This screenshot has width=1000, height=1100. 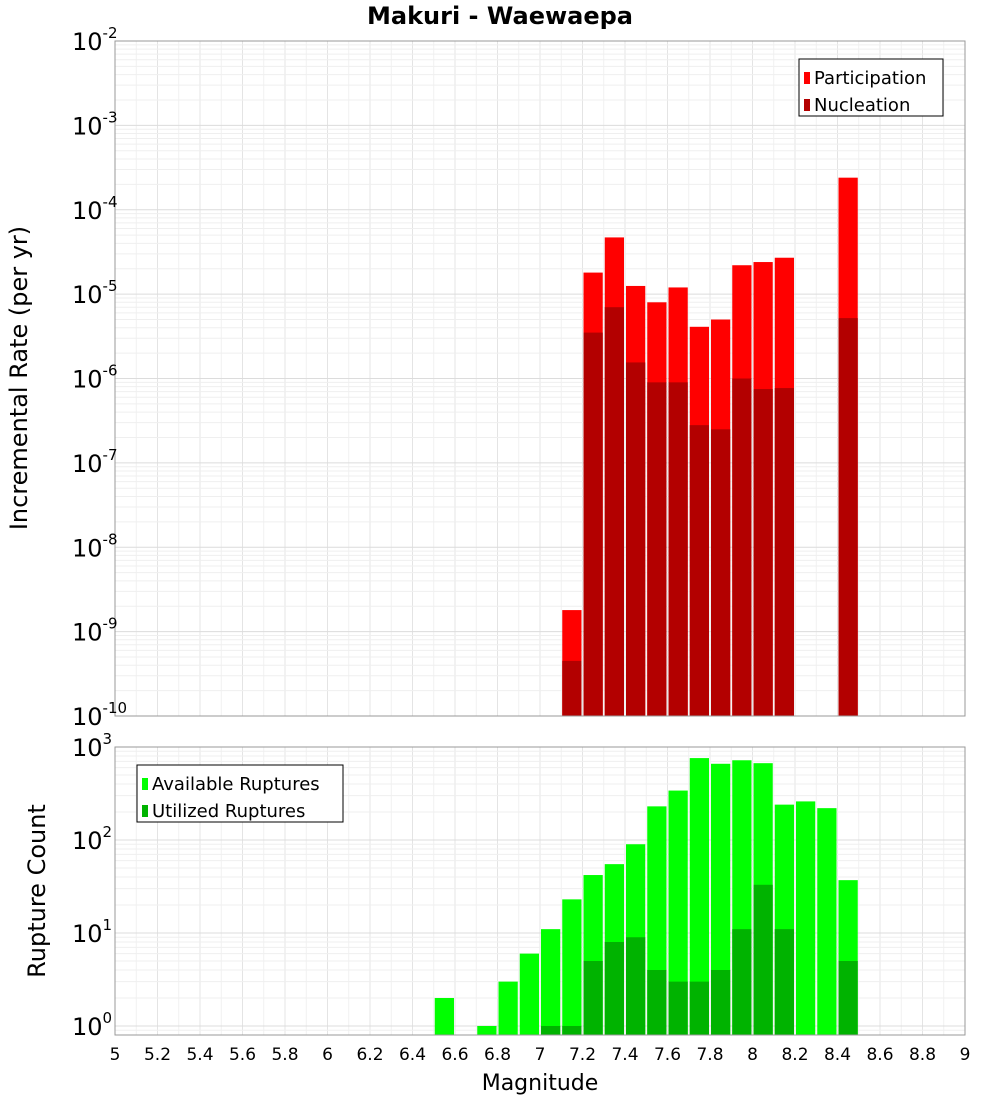 I want to click on x-tick-label: 7, so click(x=540, y=1055).